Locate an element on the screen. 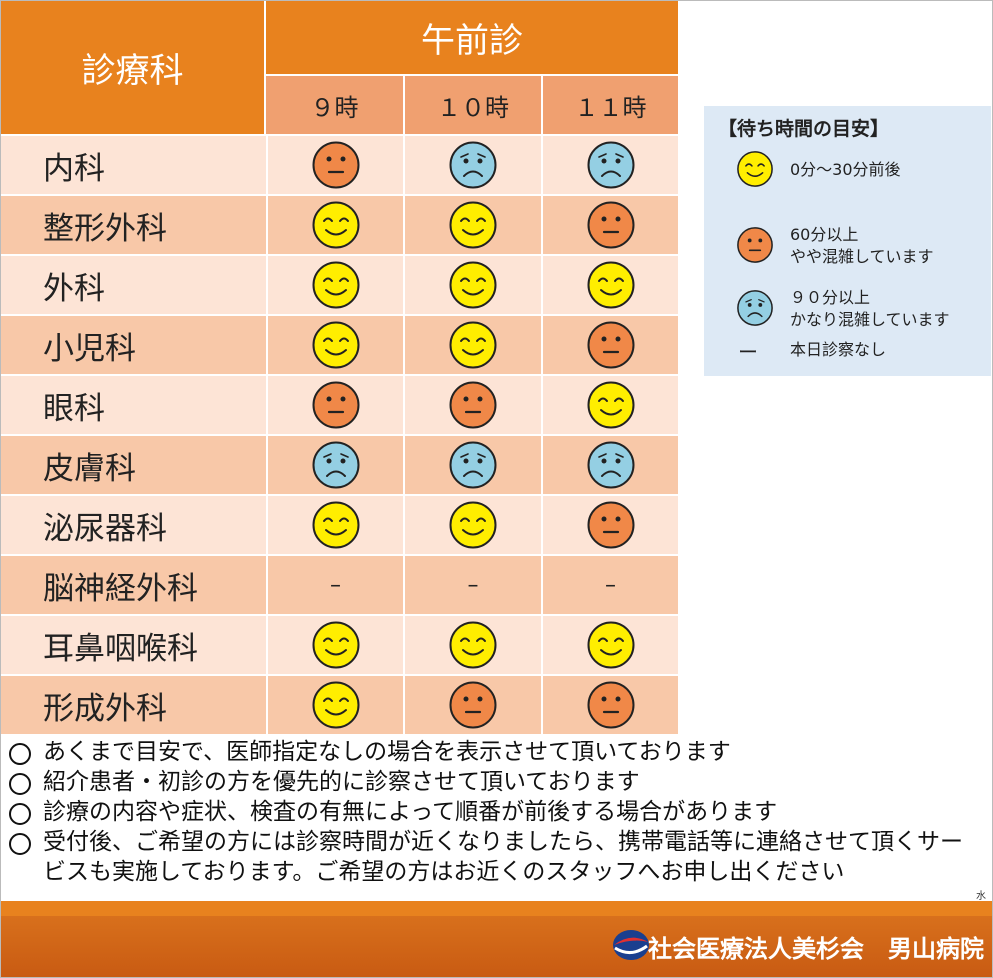 This screenshot has width=993, height=978. department-name: 内科 is located at coordinates (133, 165).